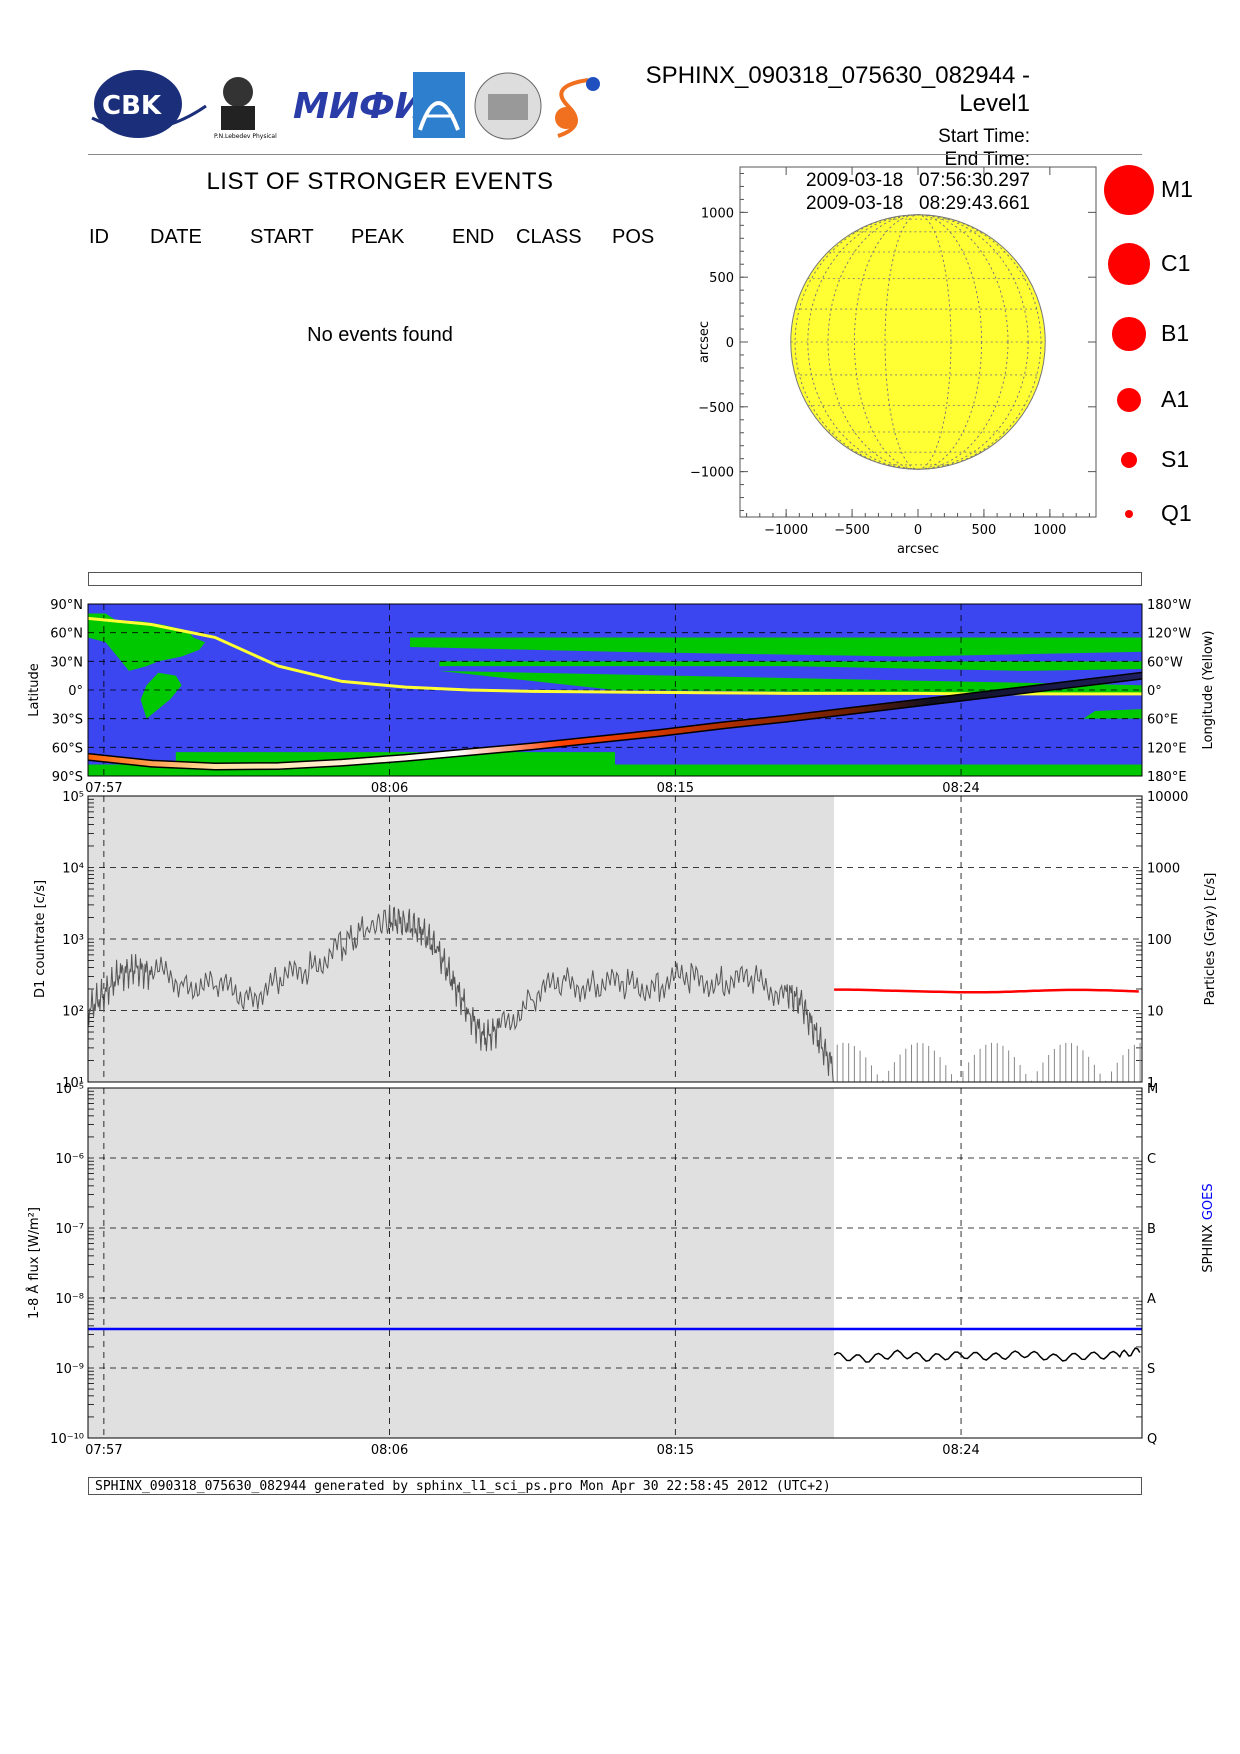 This screenshot has height=1754, width=1240. What do you see at coordinates (34, 690) in the screenshot?
I see `orbit-y-label-left: Latitude` at bounding box center [34, 690].